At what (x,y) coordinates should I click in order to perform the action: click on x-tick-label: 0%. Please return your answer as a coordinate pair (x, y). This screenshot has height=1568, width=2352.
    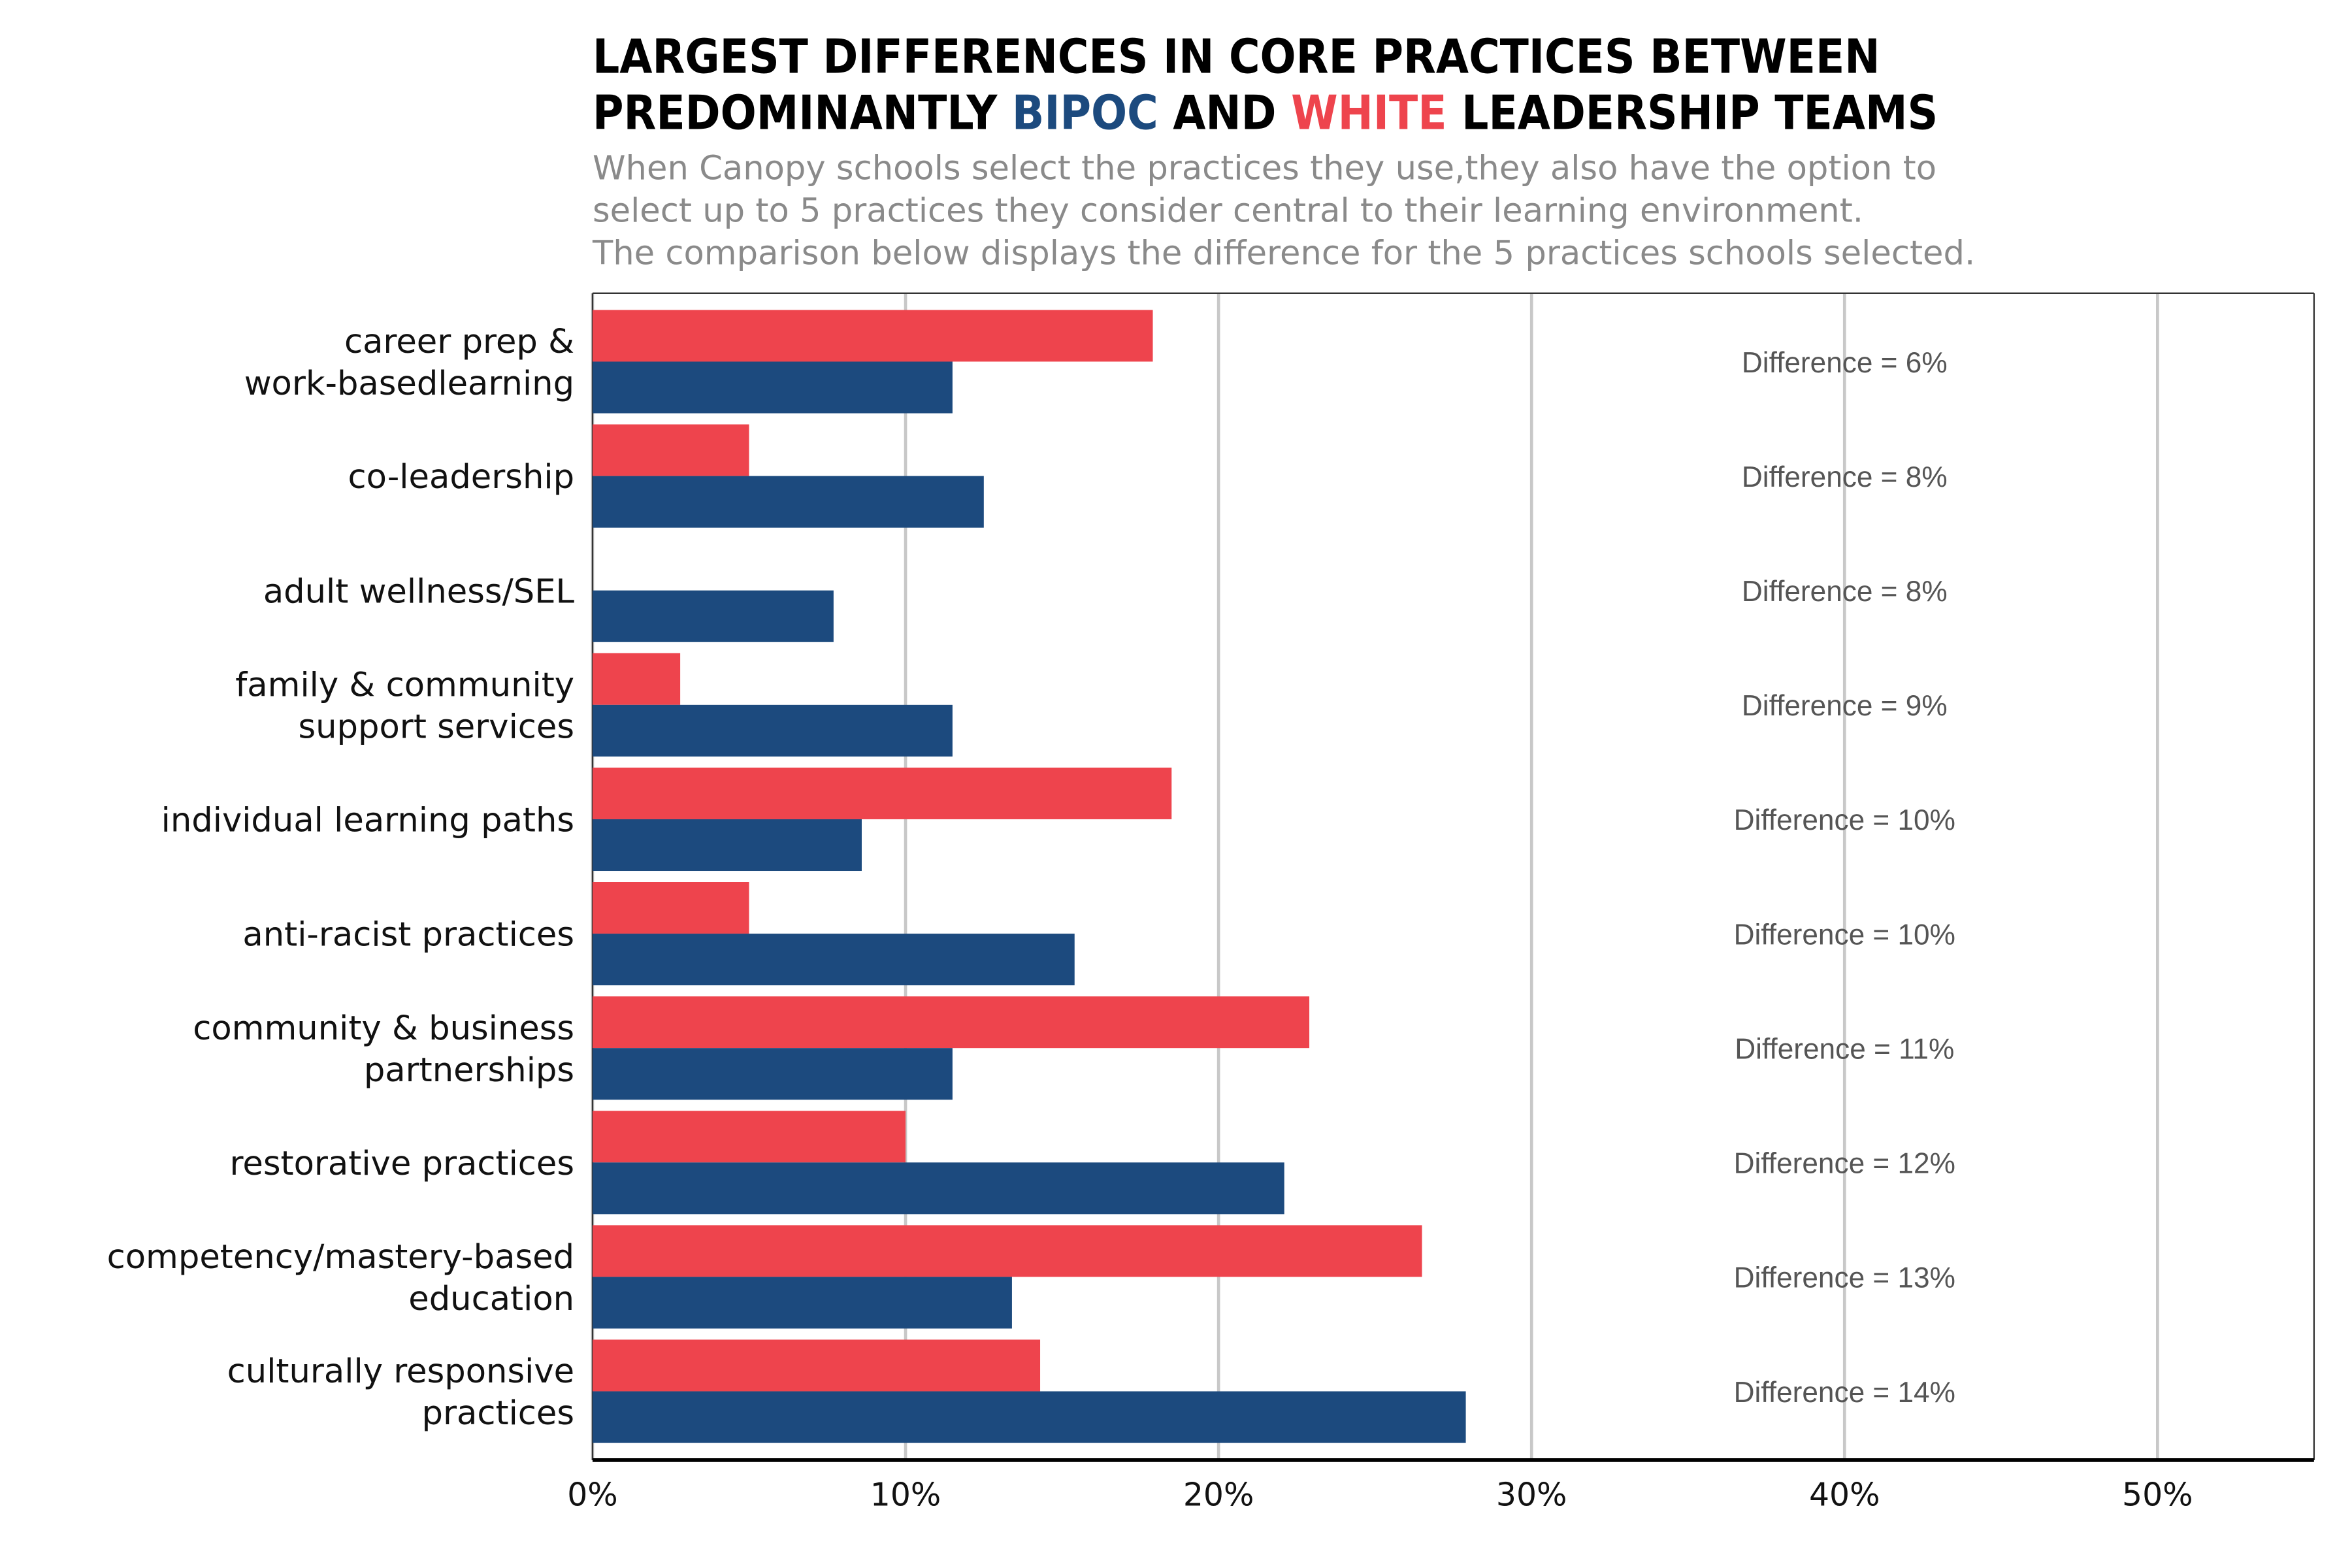
    Looking at the image, I should click on (592, 1495).